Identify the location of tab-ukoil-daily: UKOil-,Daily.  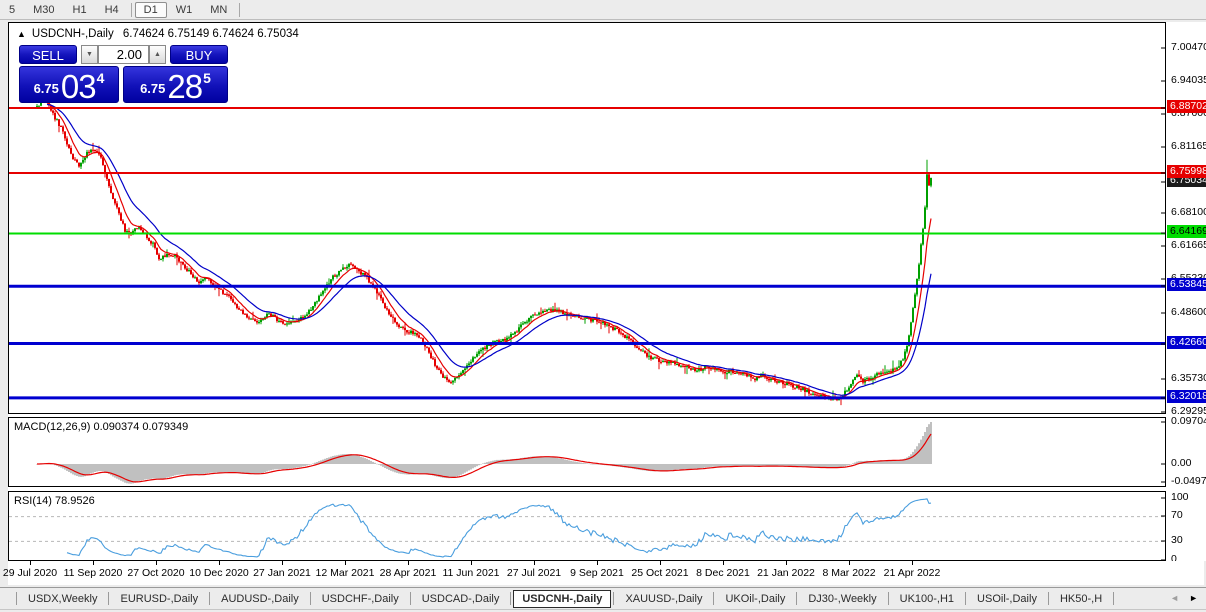
(755, 598).